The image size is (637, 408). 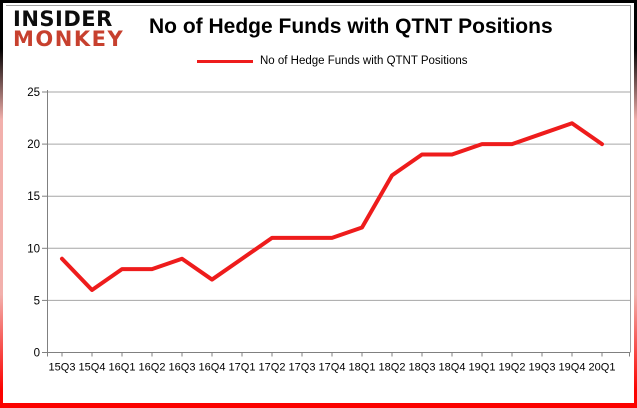 I want to click on y-tick-label: 5, so click(x=37, y=301).